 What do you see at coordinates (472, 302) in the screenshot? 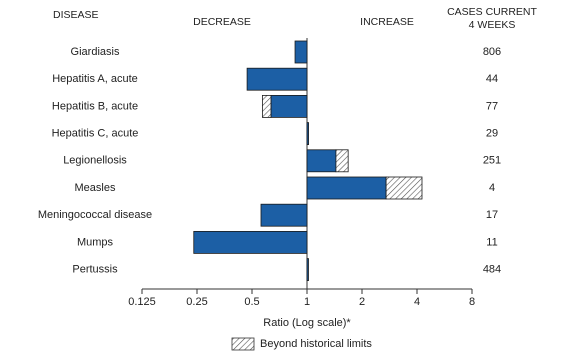
I see `x-tick-label: 8` at bounding box center [472, 302].